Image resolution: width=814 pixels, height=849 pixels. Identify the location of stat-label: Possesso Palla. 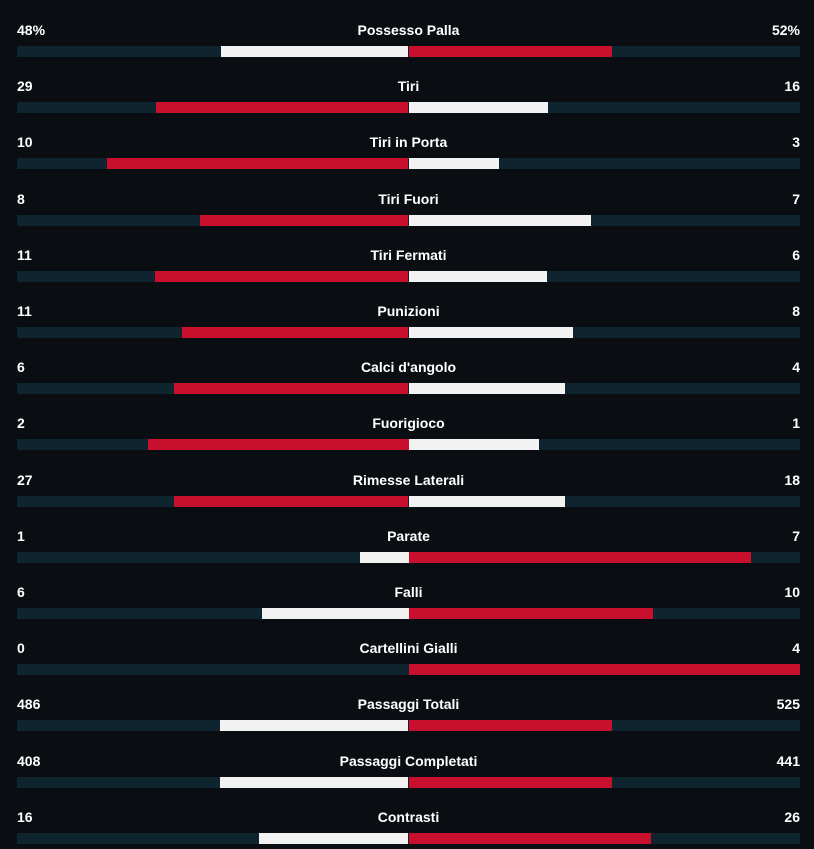
(408, 30).